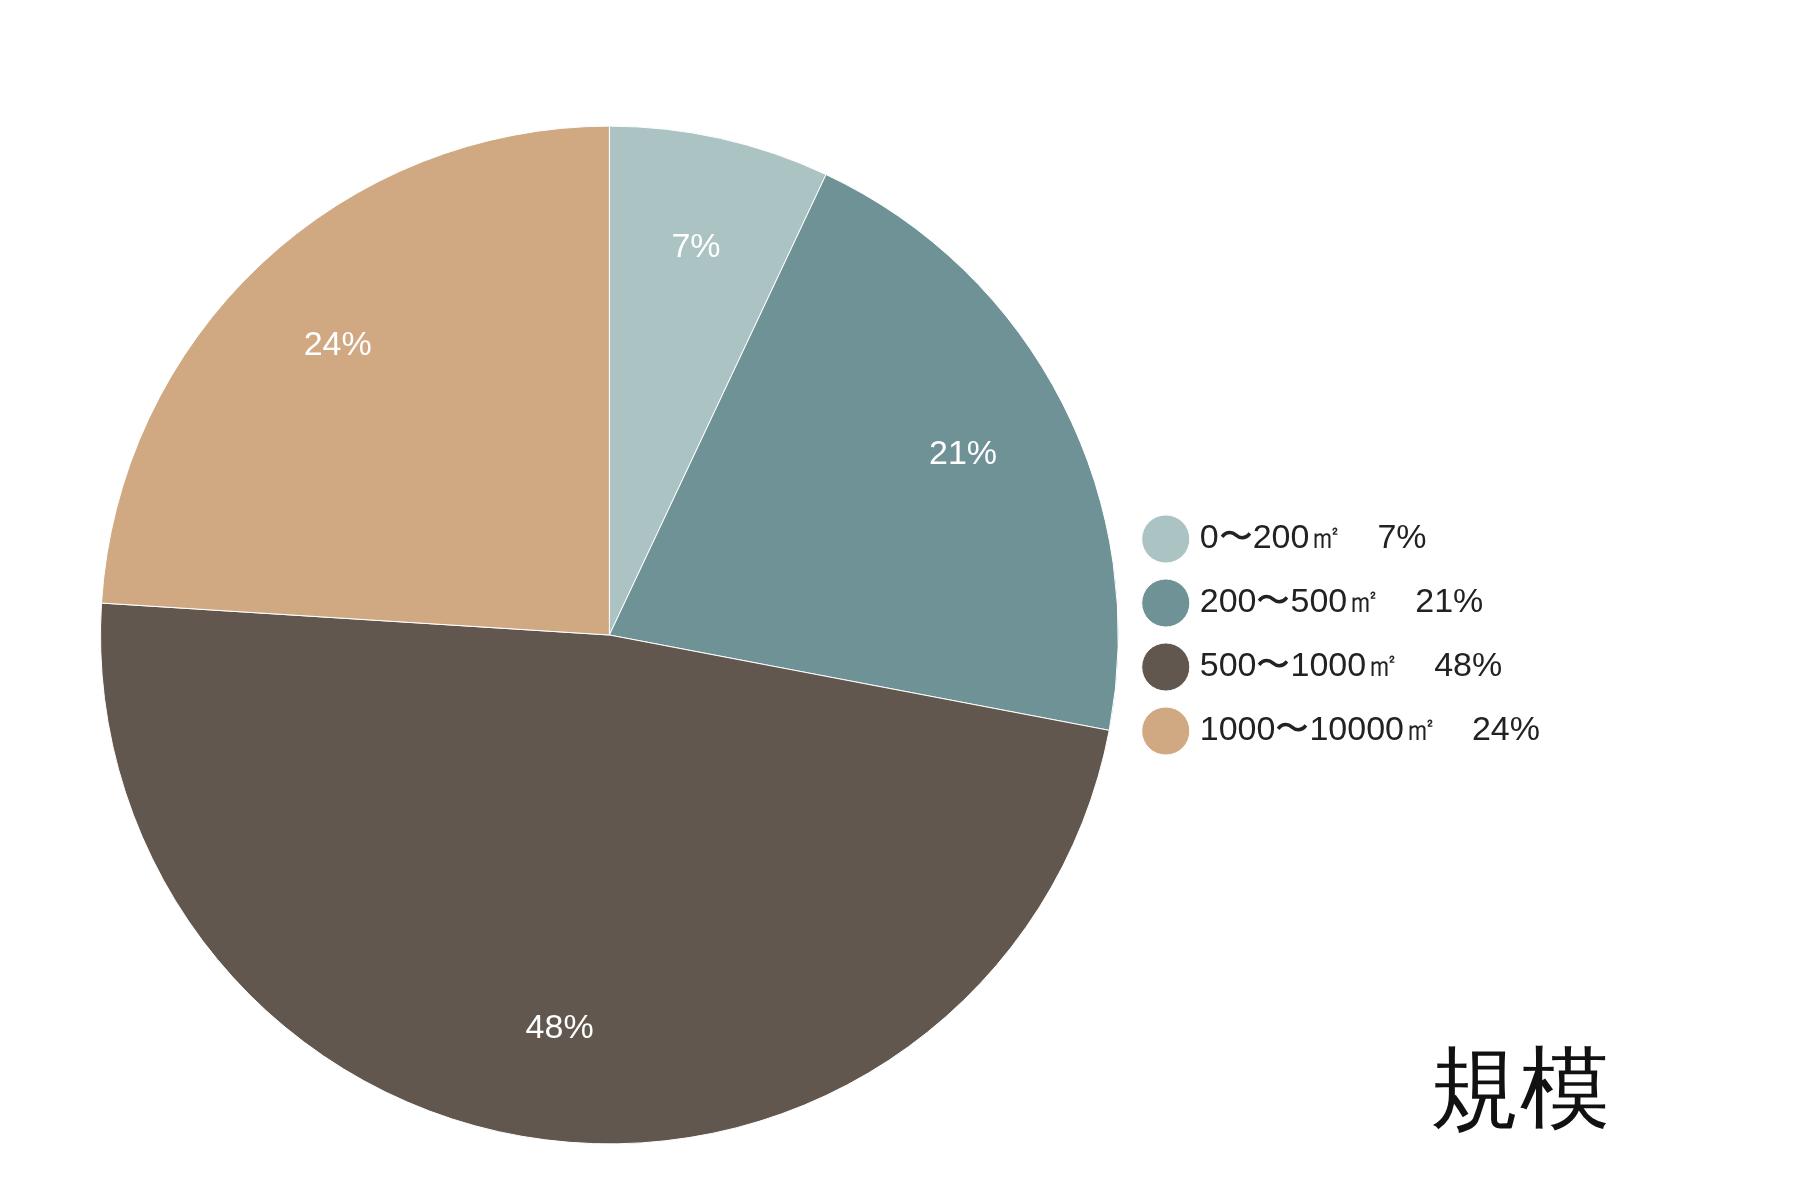 The width and height of the screenshot is (1800, 1200). I want to click on data-label: 7%, so click(696, 245).